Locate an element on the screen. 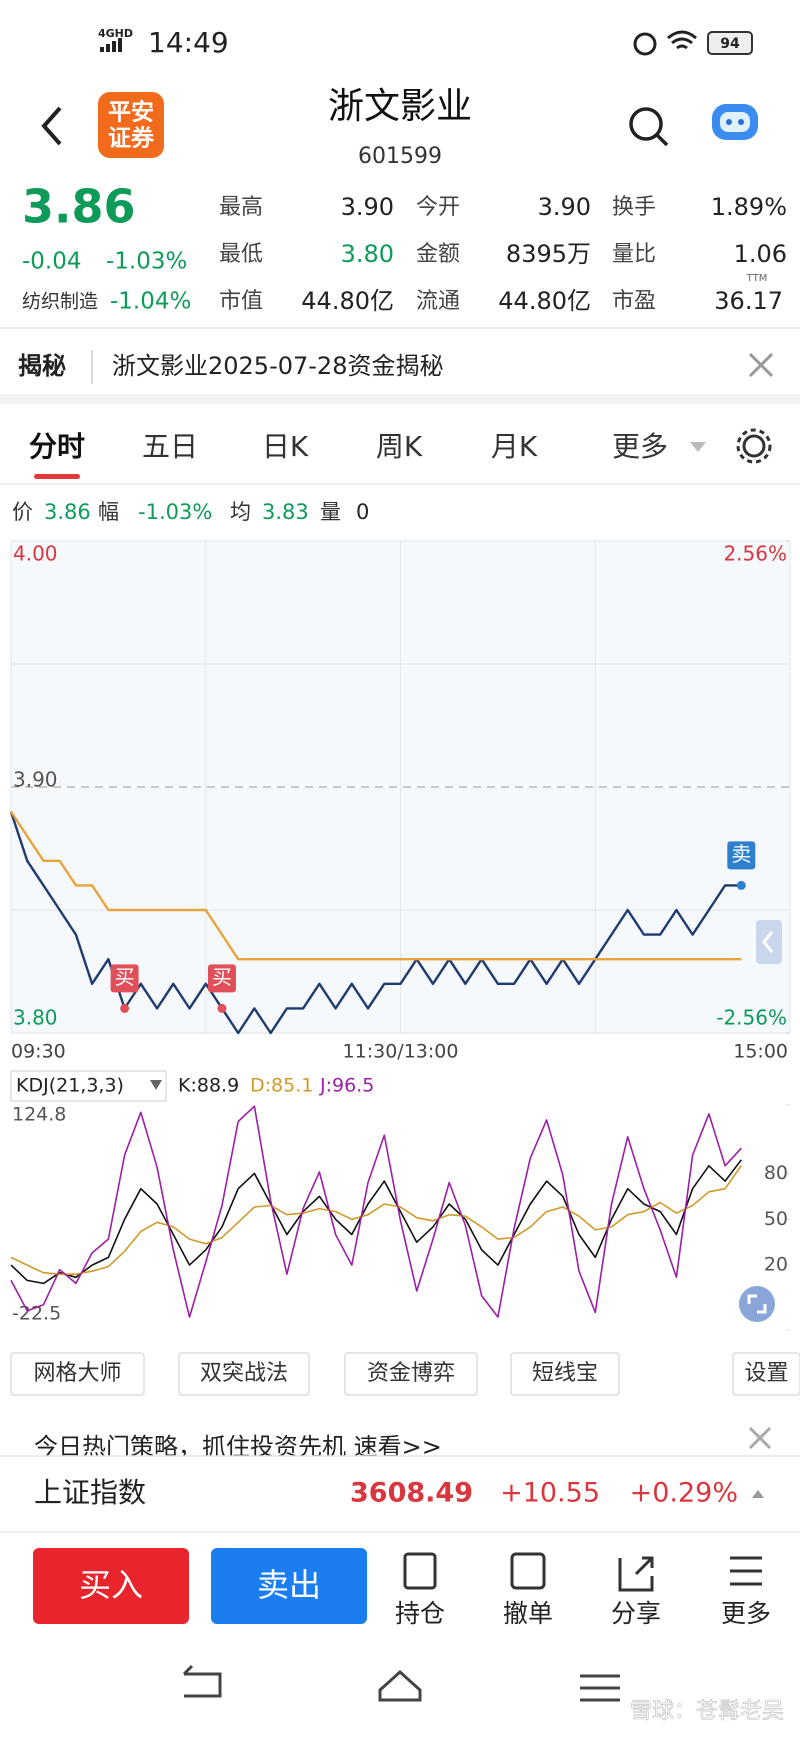  tool-label: 设置 is located at coordinates (766, 1373).